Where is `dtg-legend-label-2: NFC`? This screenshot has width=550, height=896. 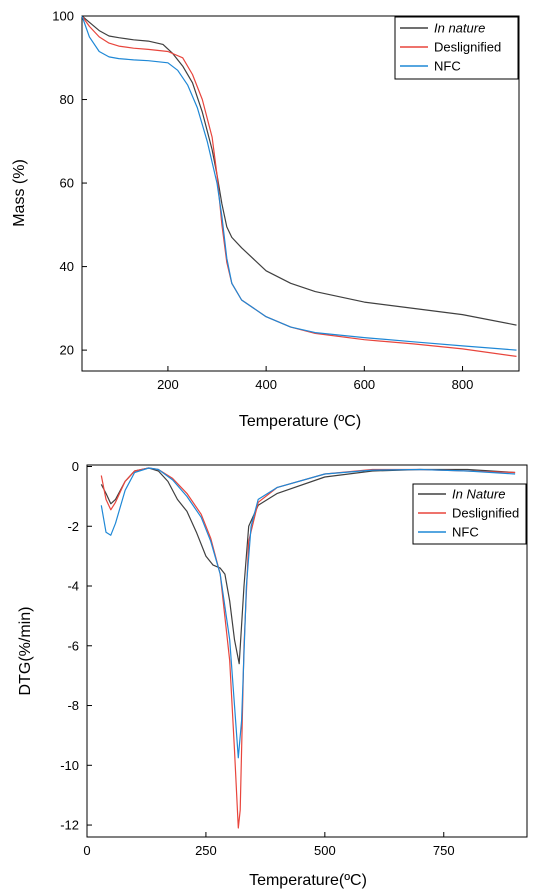 dtg-legend-label-2: NFC is located at coordinates (465, 532).